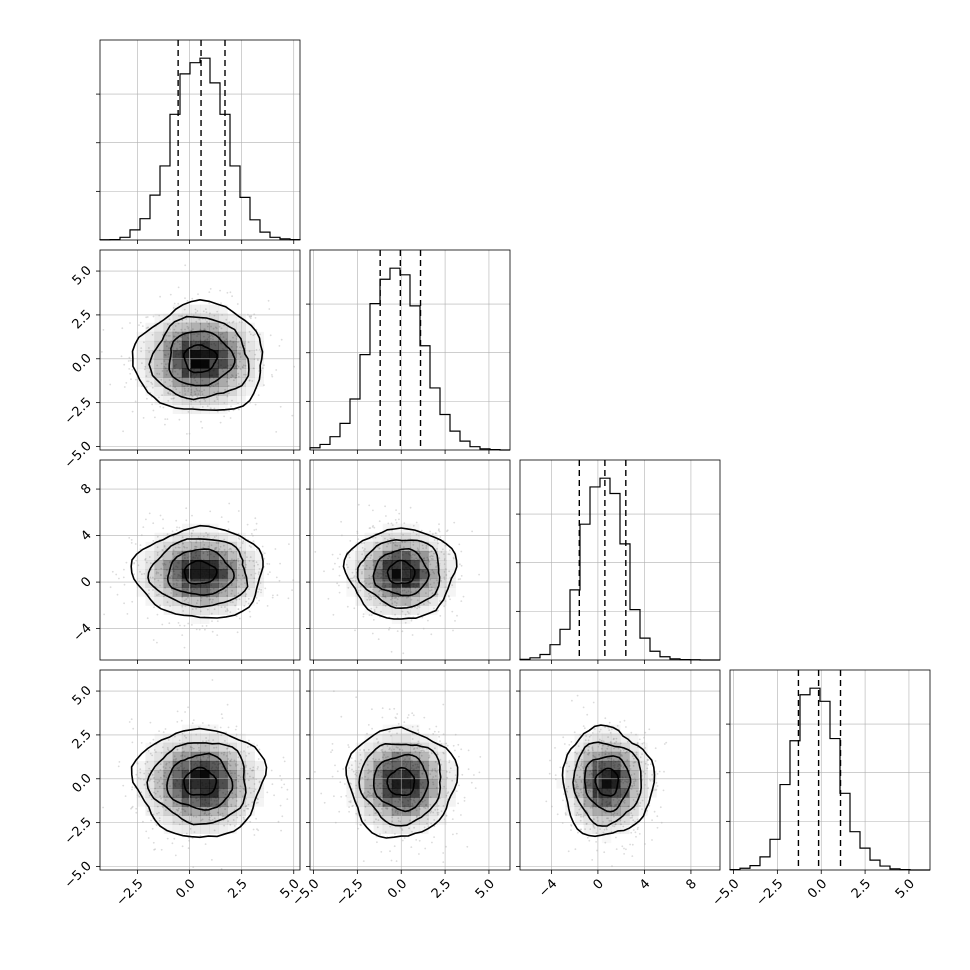 The width and height of the screenshot is (970, 970). What do you see at coordinates (405, 555) in the screenshot?
I see `panel-2-1-density-cell` at bounding box center [405, 555].